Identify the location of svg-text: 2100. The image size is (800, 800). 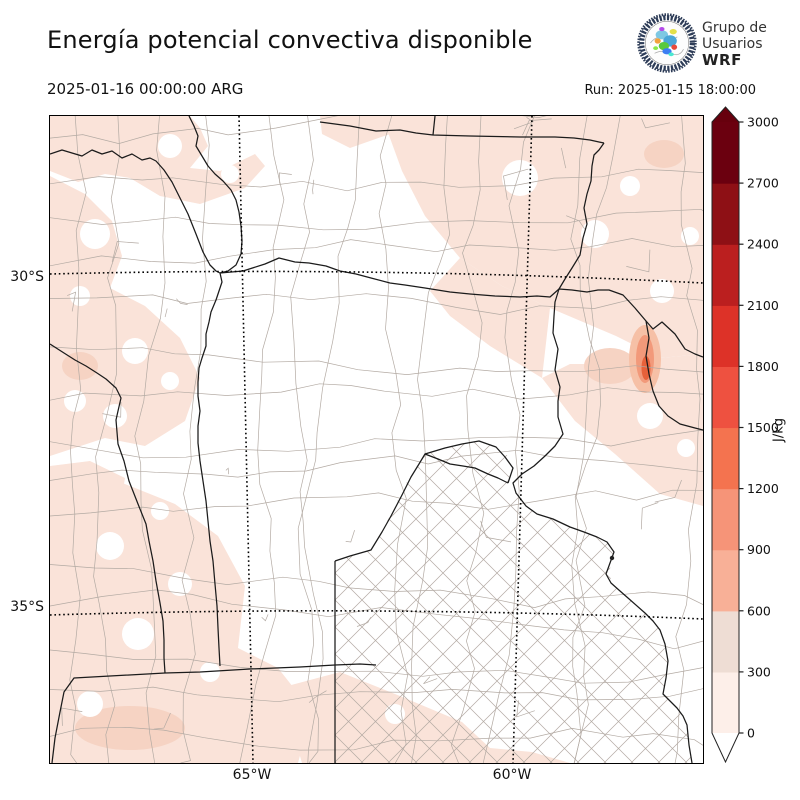
(763, 305).